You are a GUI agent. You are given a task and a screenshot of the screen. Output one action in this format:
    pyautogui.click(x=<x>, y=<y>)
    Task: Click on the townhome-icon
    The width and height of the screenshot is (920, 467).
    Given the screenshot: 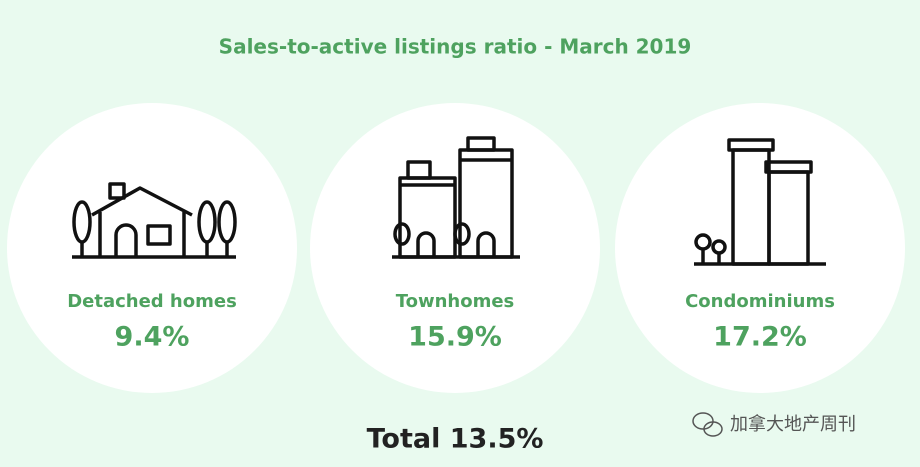 What is the action you would take?
    pyautogui.click(x=456, y=197)
    